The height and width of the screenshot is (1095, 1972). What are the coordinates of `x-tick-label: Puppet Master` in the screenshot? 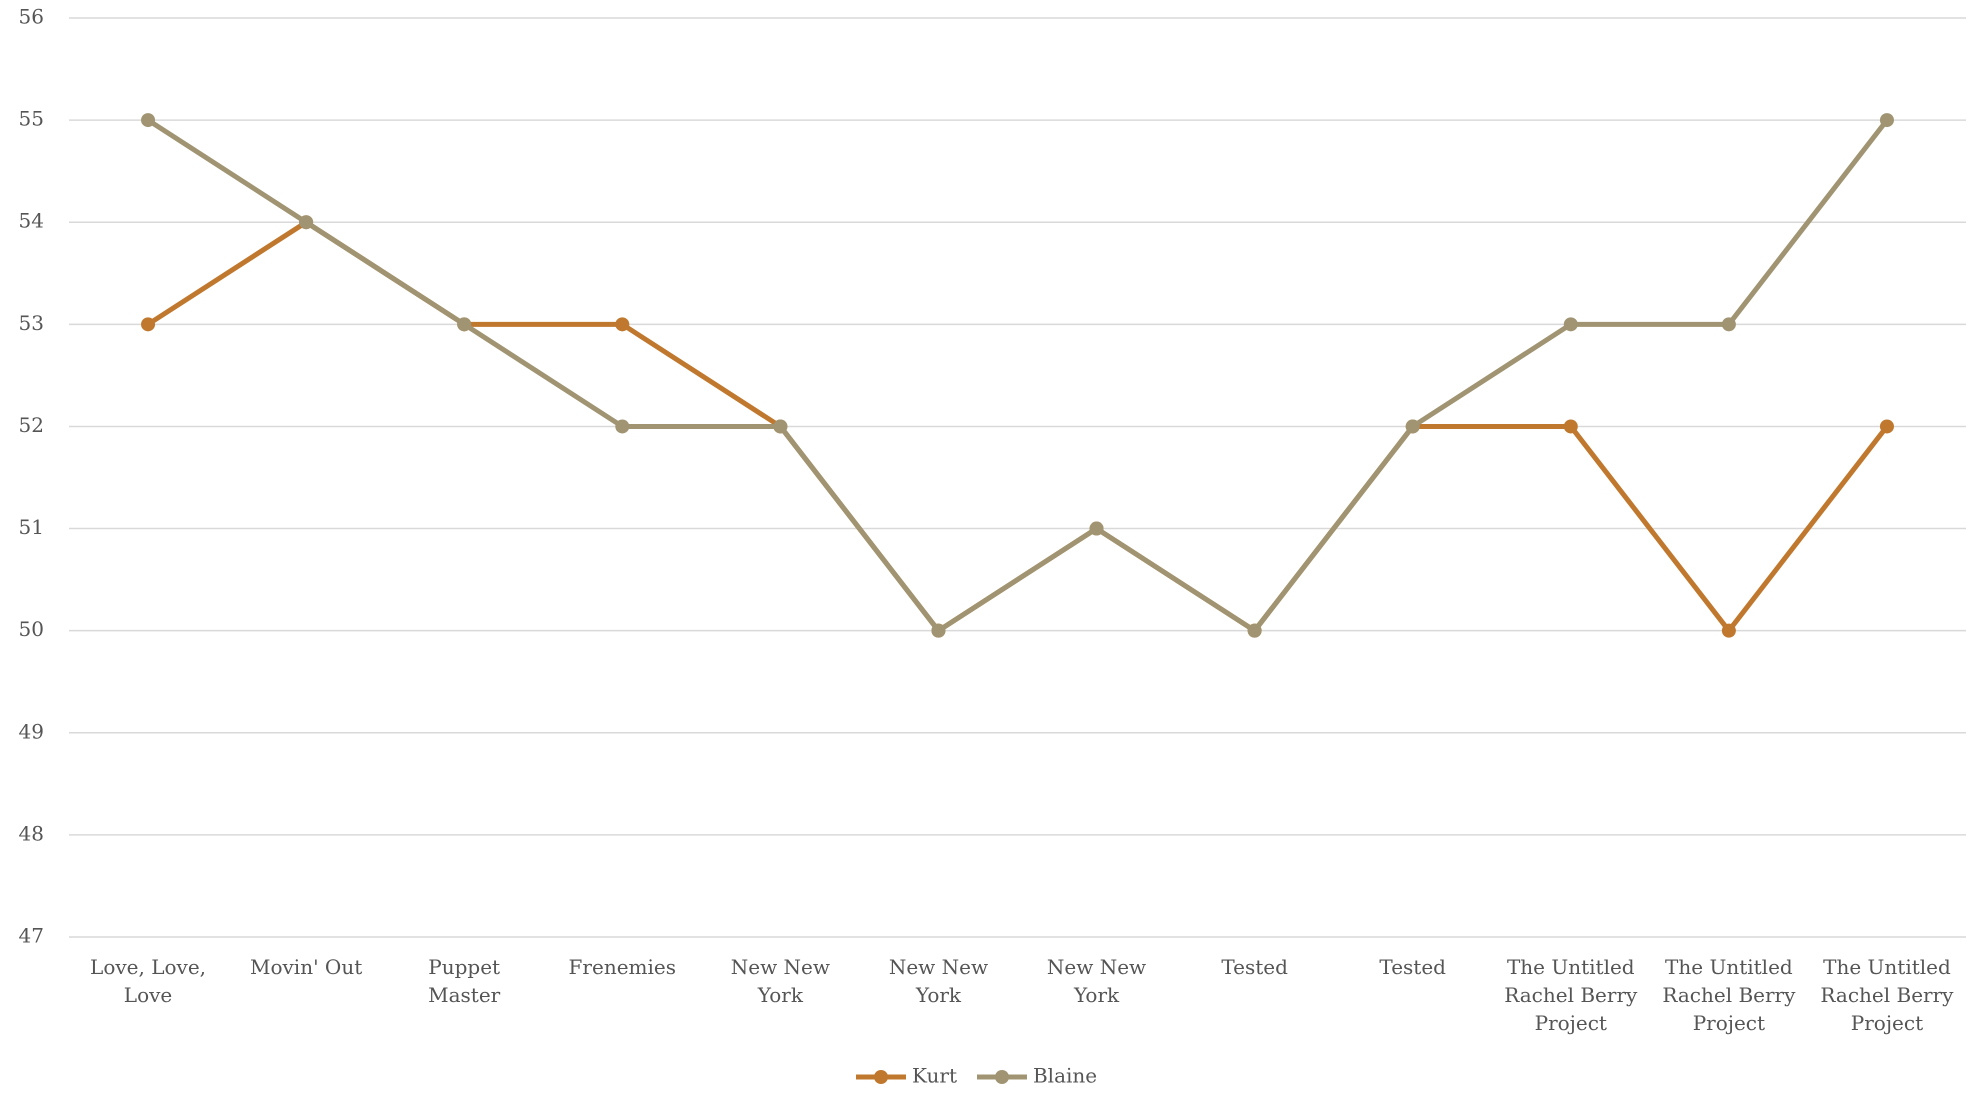 It's located at (464, 981).